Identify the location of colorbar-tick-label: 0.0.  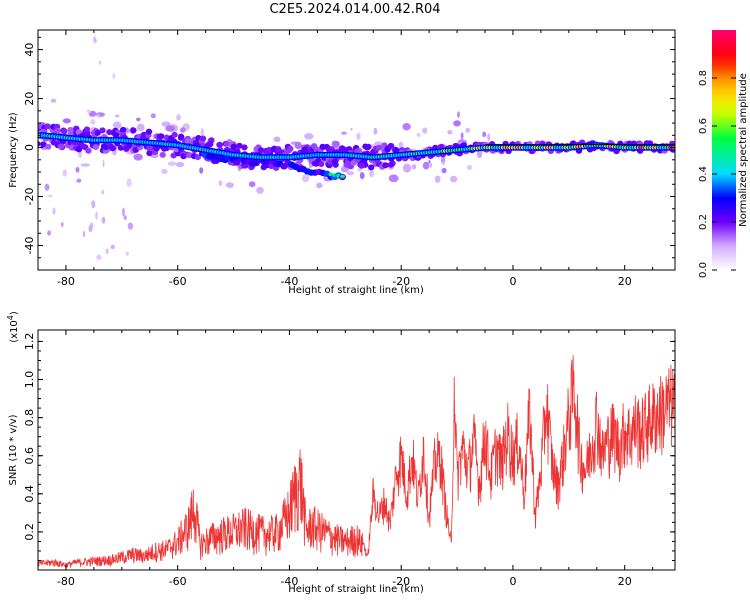
(703, 270).